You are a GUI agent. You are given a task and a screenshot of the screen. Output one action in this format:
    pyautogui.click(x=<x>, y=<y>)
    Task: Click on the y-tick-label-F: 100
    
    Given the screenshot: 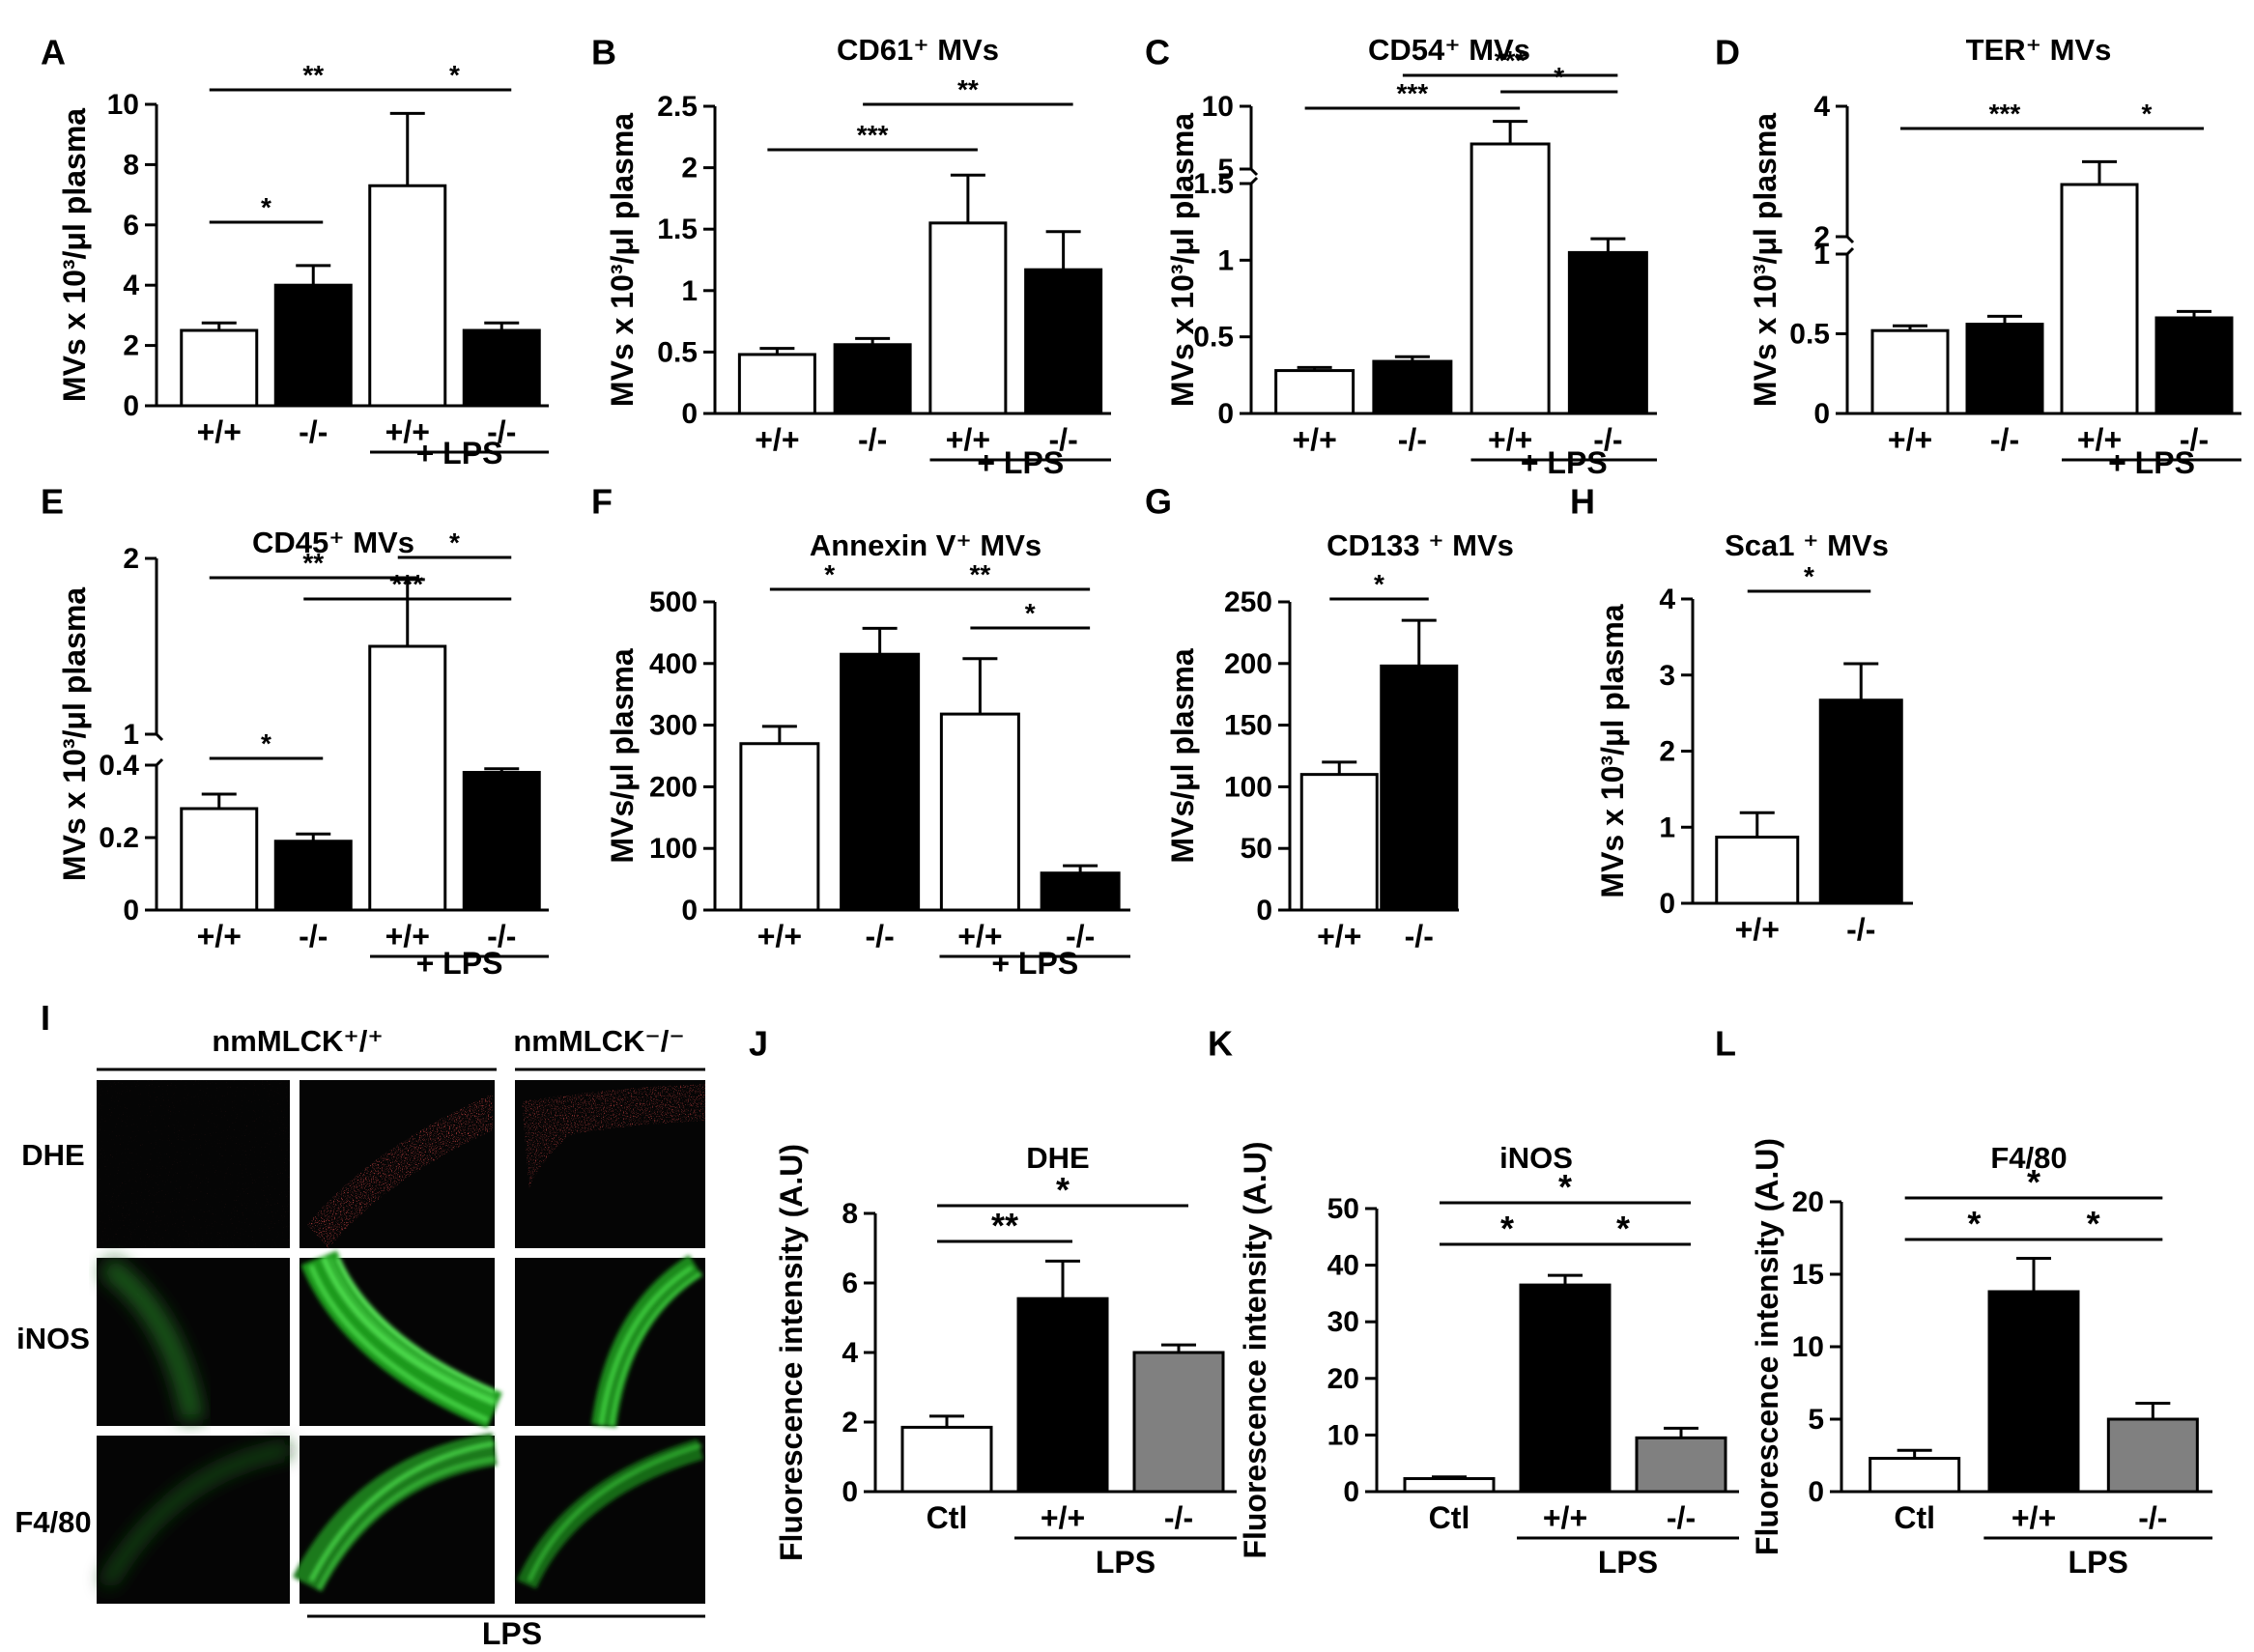 What is the action you would take?
    pyautogui.click(x=673, y=849)
    